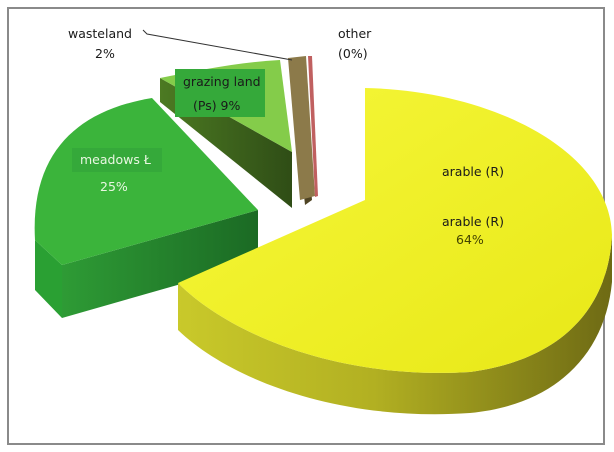  Describe the element at coordinates (473, 221) in the screenshot. I see `label-arable-name: arable (R)` at that location.